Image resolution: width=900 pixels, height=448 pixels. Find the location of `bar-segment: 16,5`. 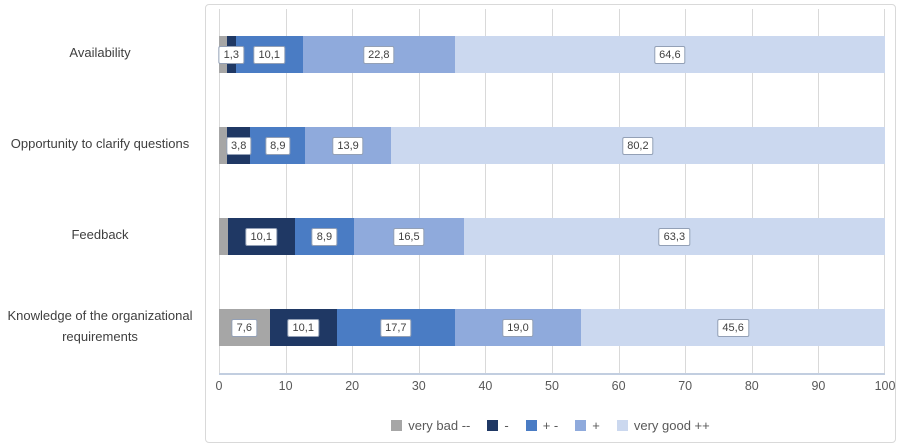

bar-segment: 16,5 is located at coordinates (409, 236).